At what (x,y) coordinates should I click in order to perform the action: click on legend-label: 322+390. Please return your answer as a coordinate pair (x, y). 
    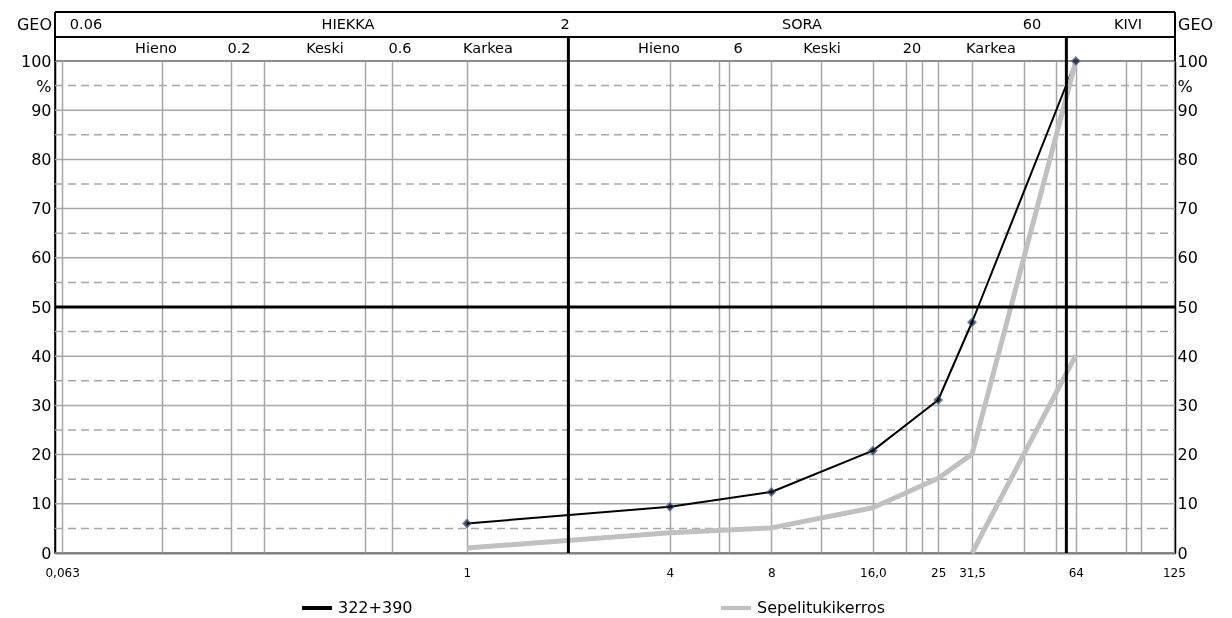
    Looking at the image, I should click on (375, 607).